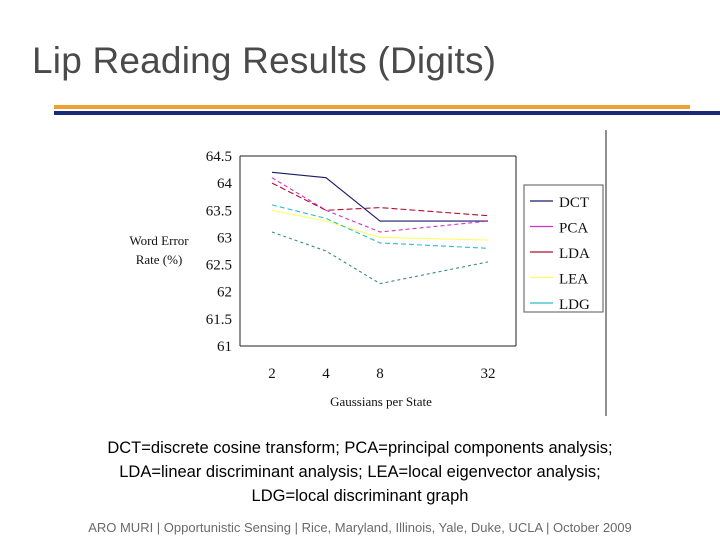 Image resolution: width=720 pixels, height=540 pixels. Describe the element at coordinates (224, 238) in the screenshot. I see `y-tick-label: 63` at that location.